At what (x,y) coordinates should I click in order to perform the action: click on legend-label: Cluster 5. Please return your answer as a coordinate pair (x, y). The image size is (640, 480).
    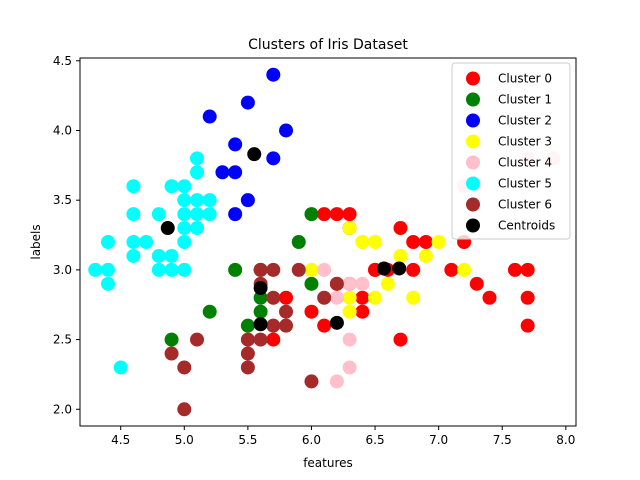
    Looking at the image, I should click on (525, 184).